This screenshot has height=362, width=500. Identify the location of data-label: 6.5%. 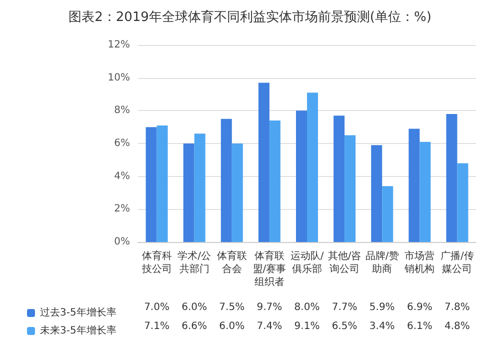
(345, 326).